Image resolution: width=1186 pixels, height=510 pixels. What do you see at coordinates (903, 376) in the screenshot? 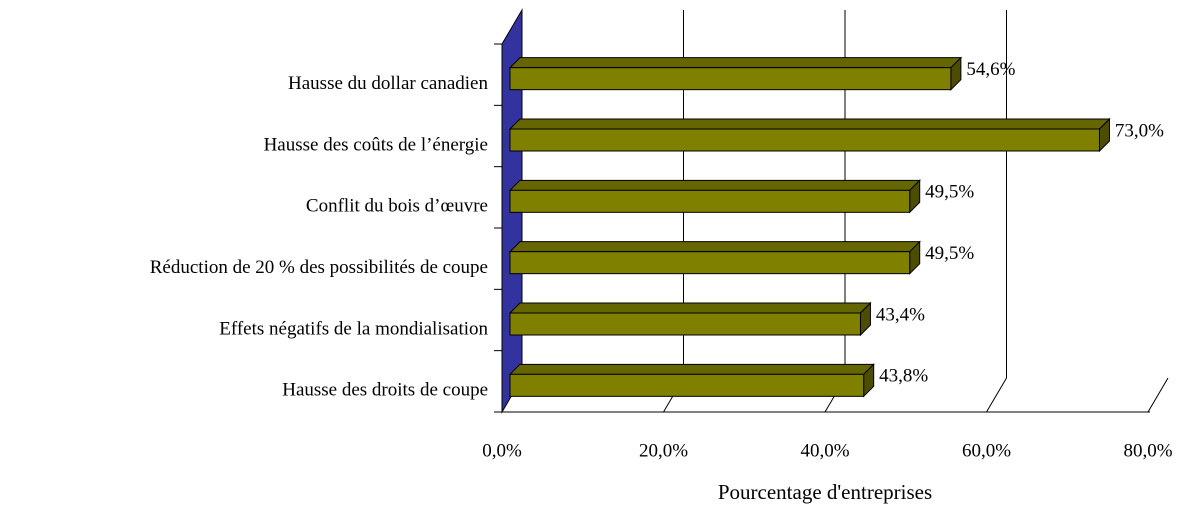
I see `value-label: 43,8%` at bounding box center [903, 376].